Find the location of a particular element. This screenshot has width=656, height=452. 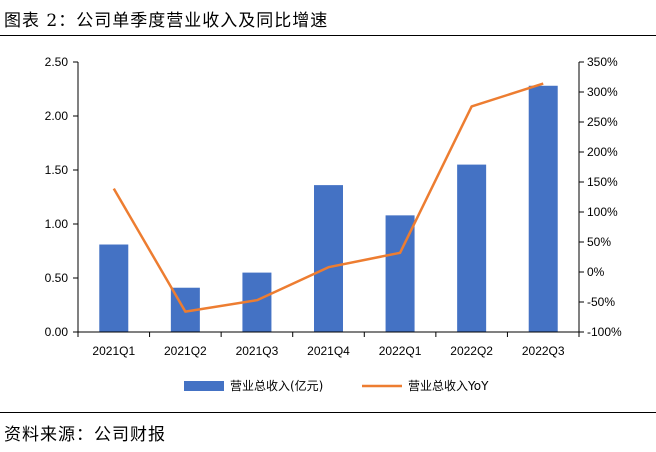

x-tick-label: 2021Q3 is located at coordinates (257, 351).